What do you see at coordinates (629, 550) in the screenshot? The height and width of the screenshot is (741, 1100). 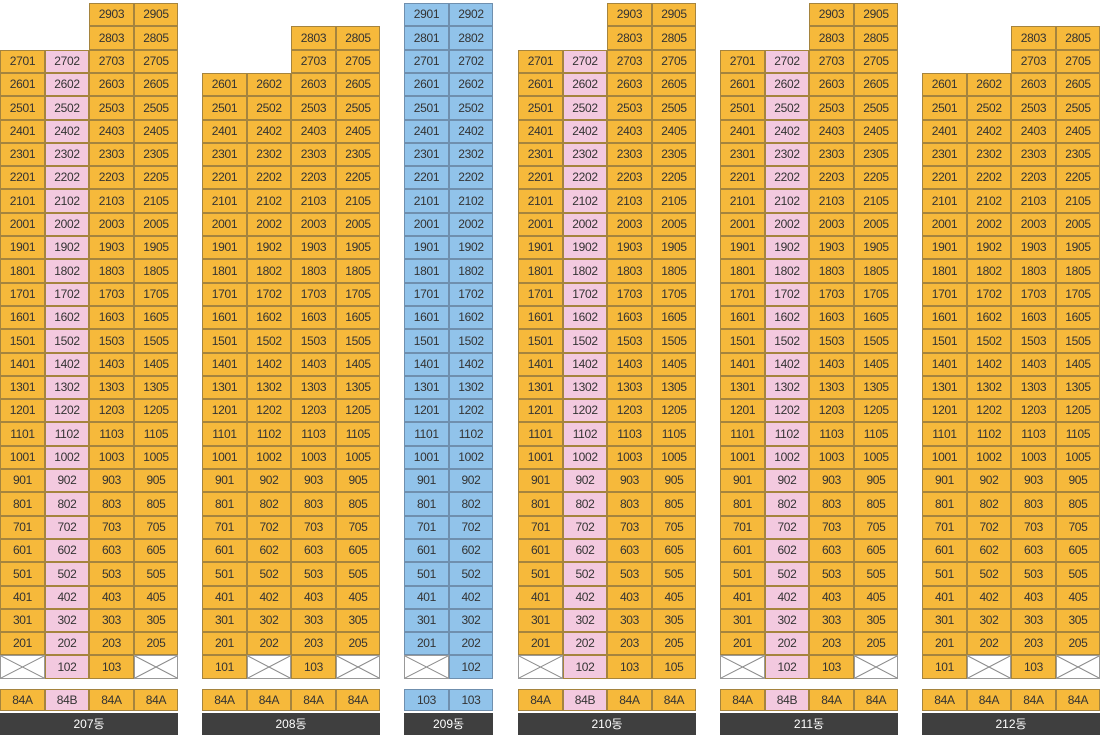 I see `unit-cell: 603` at bounding box center [629, 550].